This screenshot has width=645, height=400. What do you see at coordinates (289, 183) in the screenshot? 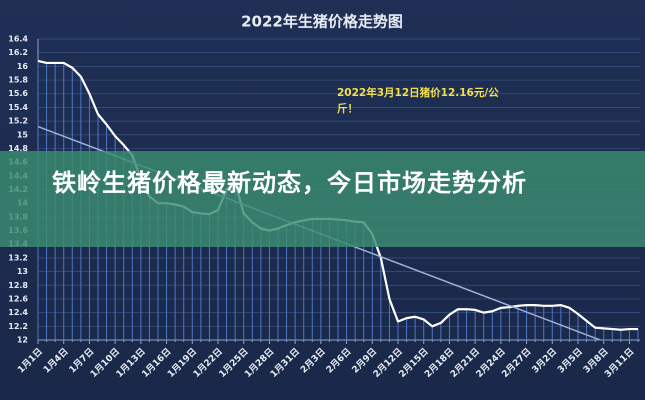
I see `banner-title: 铁岭生猪价格最新动态，今日市场走势分析` at bounding box center [289, 183].